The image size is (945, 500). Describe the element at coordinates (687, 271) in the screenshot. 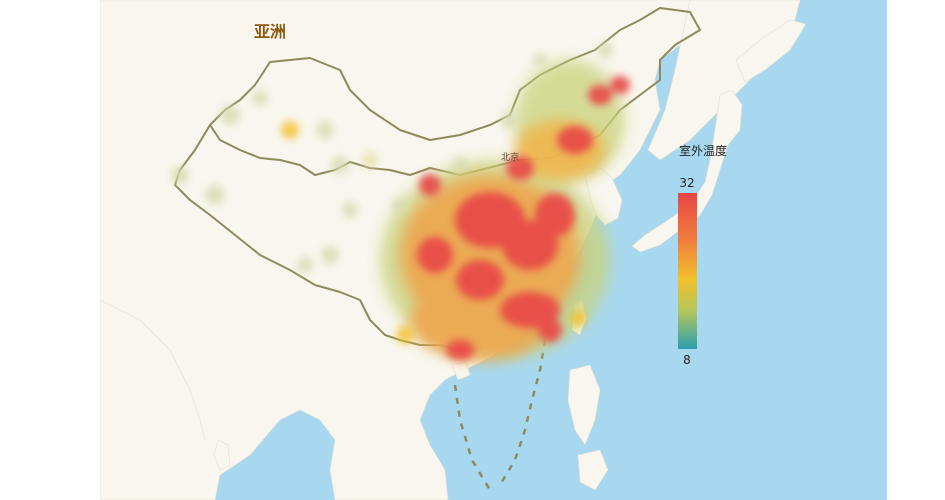

I see `legend-color-bar` at that location.